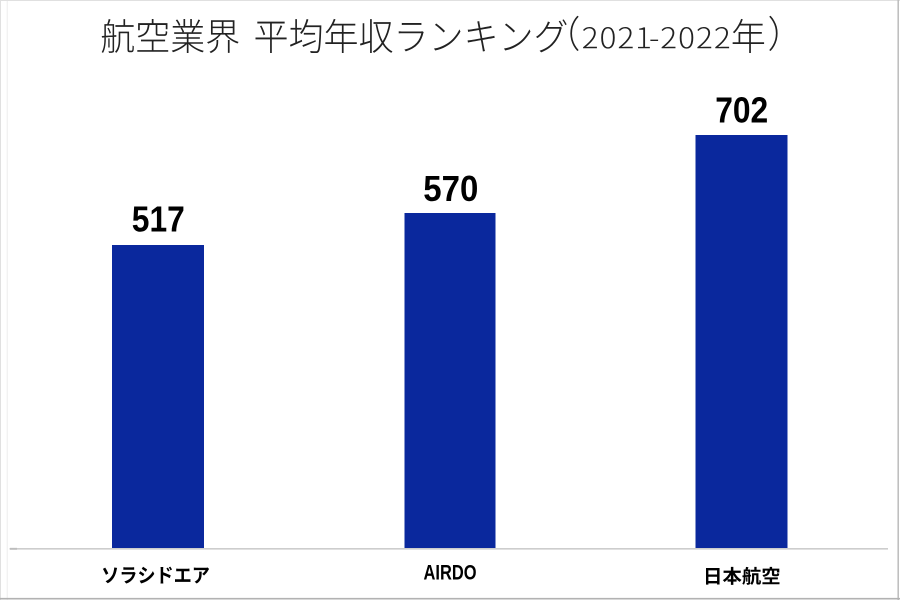 This screenshot has height=600, width=900. Describe the element at coordinates (450, 188) in the screenshot. I see `svg-text: 570` at that location.